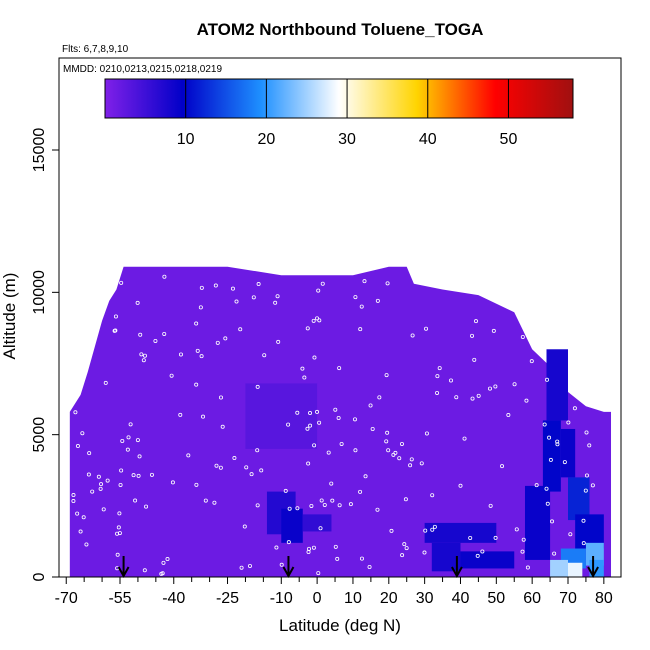 The image size is (650, 650). What do you see at coordinates (568, 598) in the screenshot?
I see `x-tick-label: 70` at bounding box center [568, 598].